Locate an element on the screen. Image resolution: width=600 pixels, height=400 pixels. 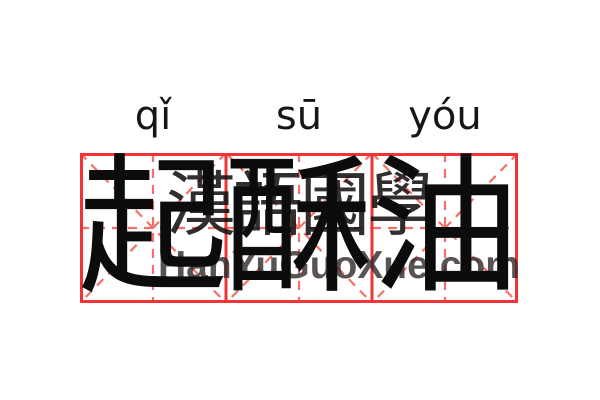
pinyin-syllable-1: qǐ is located at coordinates (153, 116).